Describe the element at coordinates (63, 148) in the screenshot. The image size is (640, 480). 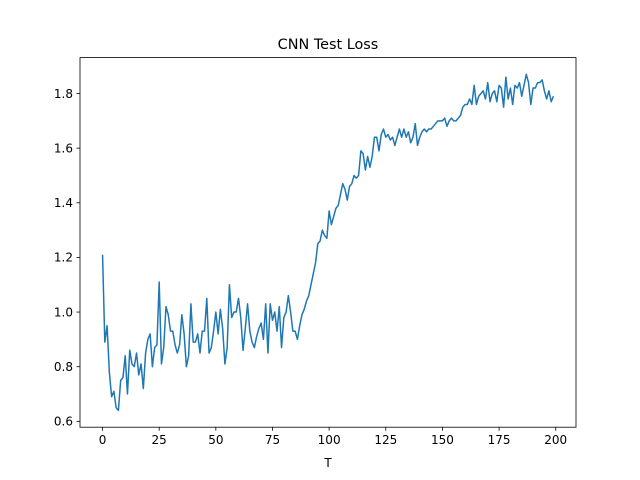
I see `y-tick-label: 1.6` at that location.